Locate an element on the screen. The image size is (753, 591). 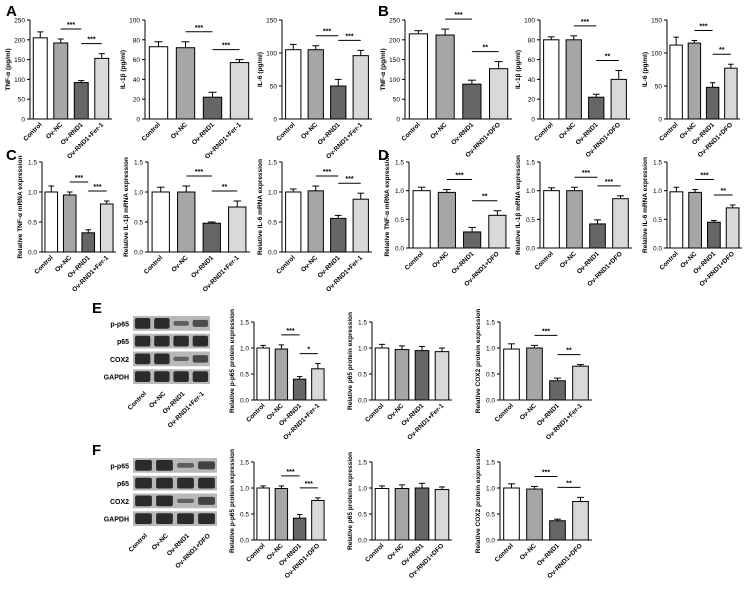
y-tick-label: 200 is located at coordinates (19, 40).